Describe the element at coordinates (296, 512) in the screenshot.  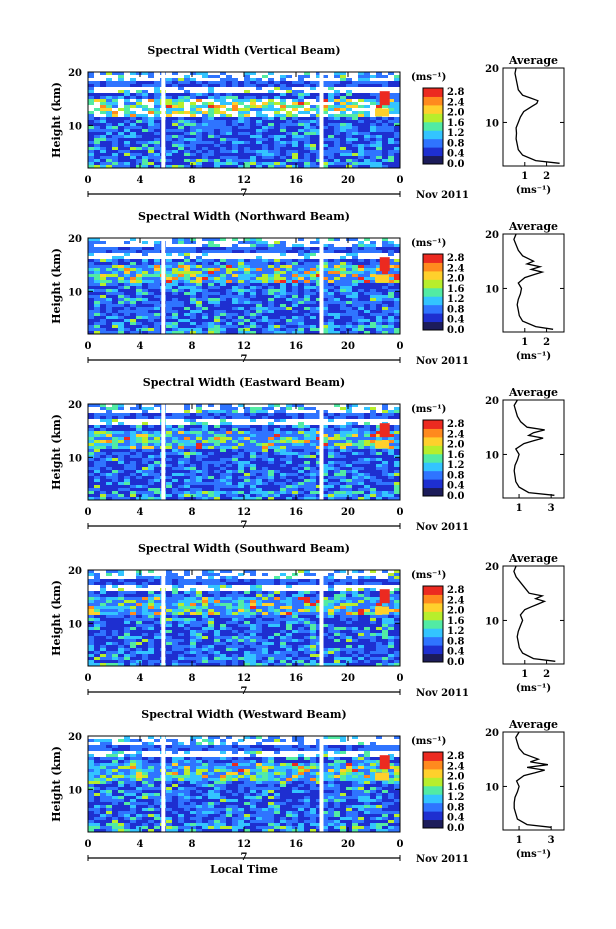
I see `x-tick-label: 16` at that location.